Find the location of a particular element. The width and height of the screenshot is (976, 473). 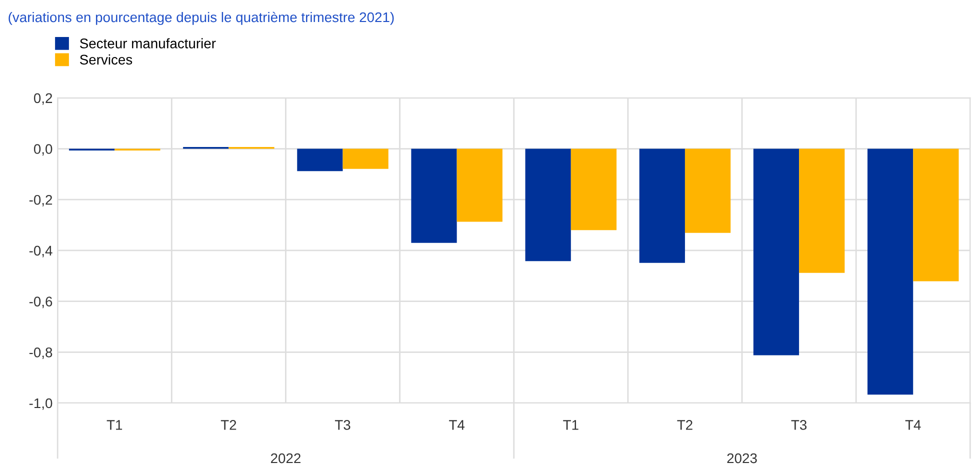

legend-label: Secteur manufacturier is located at coordinates (148, 43).